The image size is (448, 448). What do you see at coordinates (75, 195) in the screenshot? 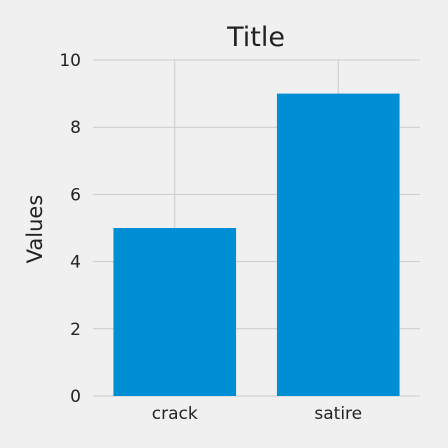
I see `y-tick-label-3: 6` at bounding box center [75, 195].